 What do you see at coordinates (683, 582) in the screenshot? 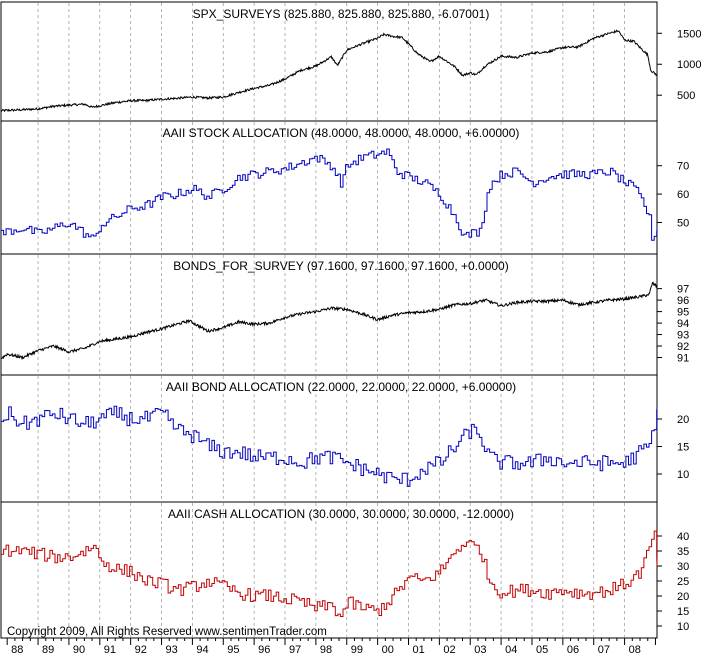
I see `y-tick-label: 25` at bounding box center [683, 582].